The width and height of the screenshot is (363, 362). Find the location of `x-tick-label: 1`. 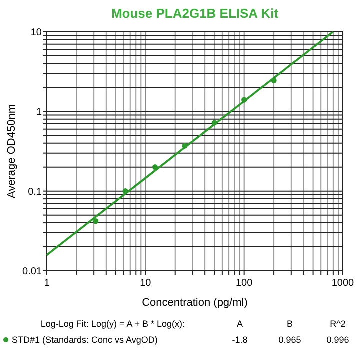

x-tick-label: 1 is located at coordinates (47, 283).